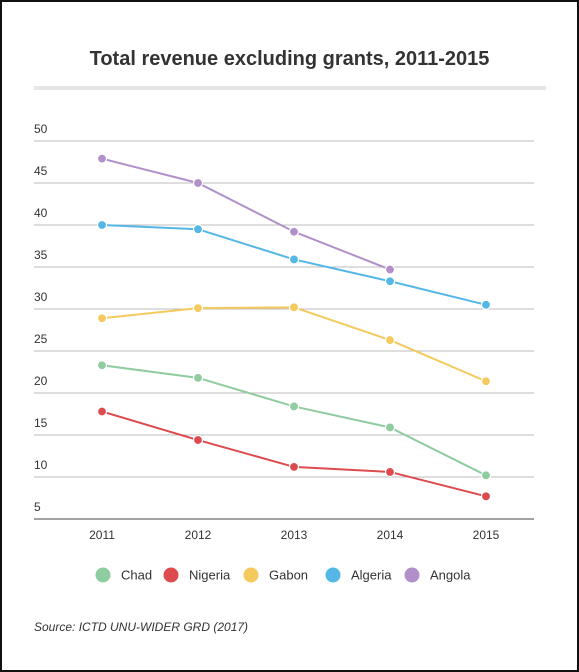 This screenshot has height=672, width=579. Describe the element at coordinates (41, 171) in the screenshot. I see `y-tick-label-45: 45` at that location.